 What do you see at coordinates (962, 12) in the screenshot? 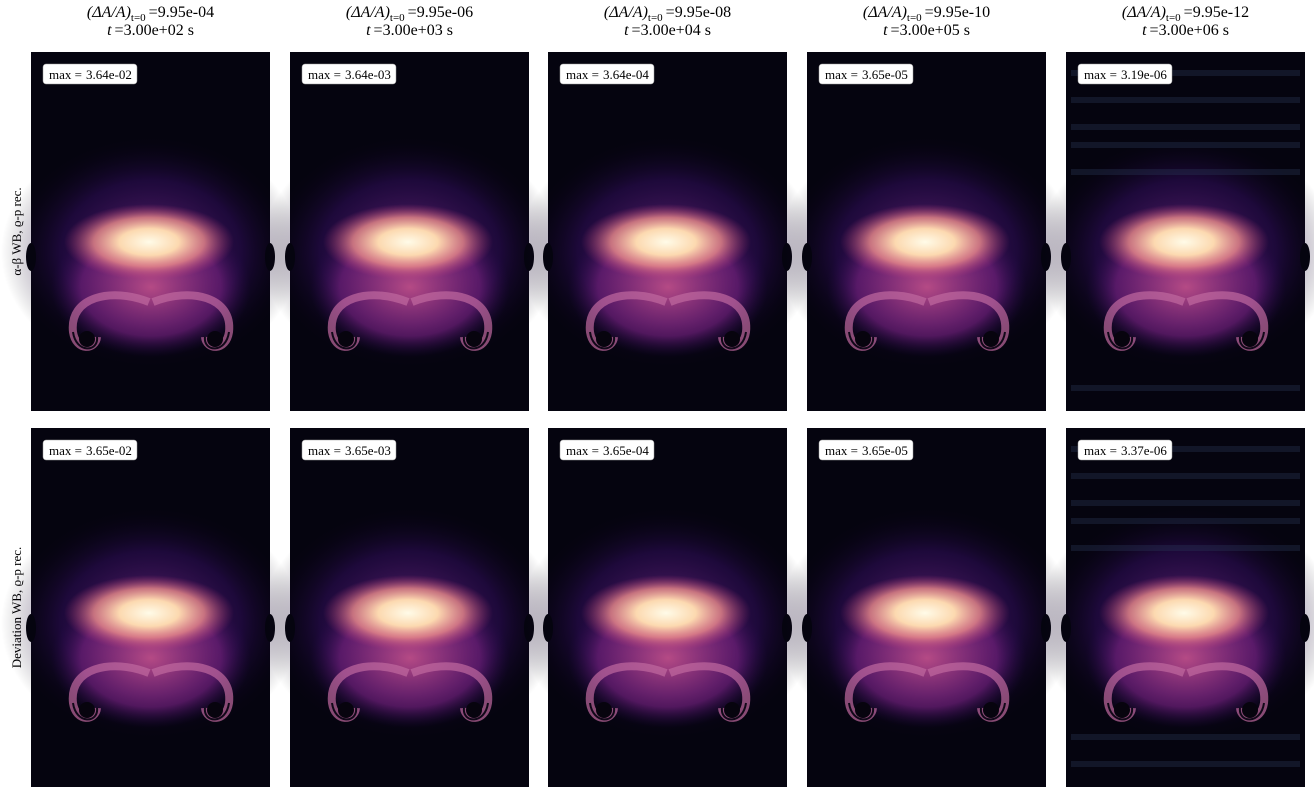
I see `ratio: 9.95e-10` at bounding box center [962, 12].